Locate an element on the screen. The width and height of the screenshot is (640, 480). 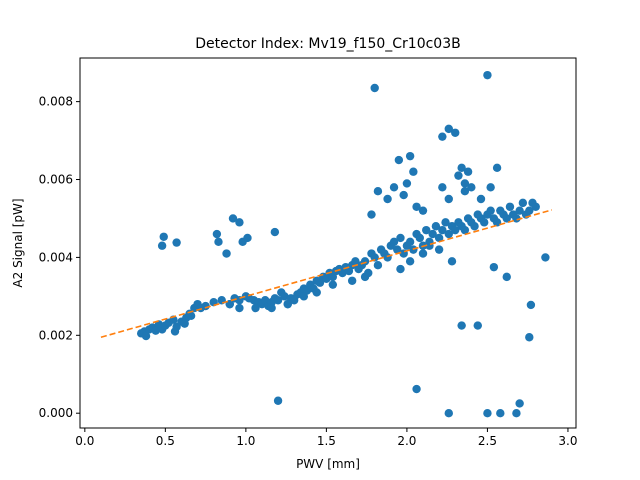
x-tick-label: 2.5 is located at coordinates (487, 441).